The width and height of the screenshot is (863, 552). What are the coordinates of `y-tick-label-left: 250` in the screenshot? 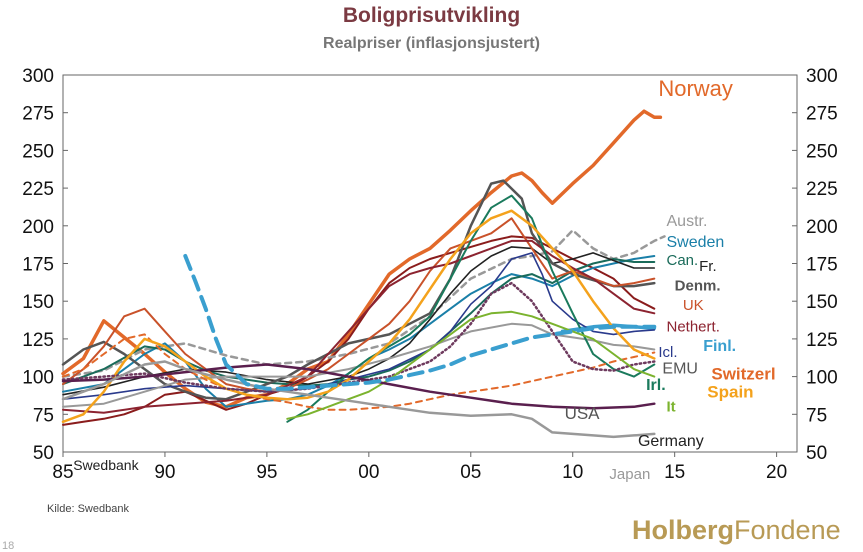 It's located at (38, 151).